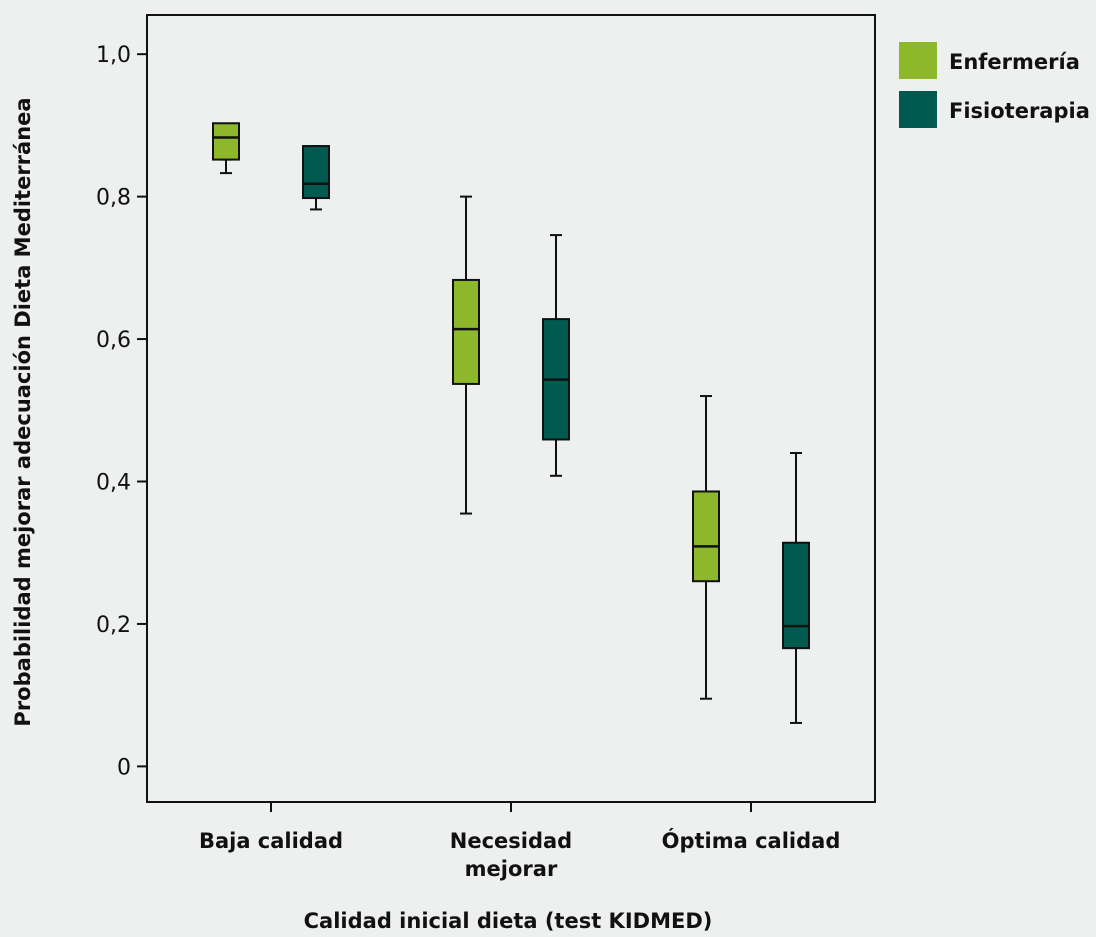 The height and width of the screenshot is (937, 1096). I want to click on x-tick-label: Óptima calidad, so click(751, 840).